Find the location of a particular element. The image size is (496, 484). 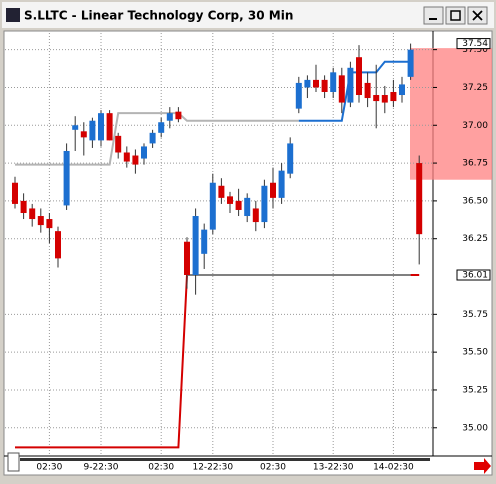

time-strip is located at coordinates (225, 459).